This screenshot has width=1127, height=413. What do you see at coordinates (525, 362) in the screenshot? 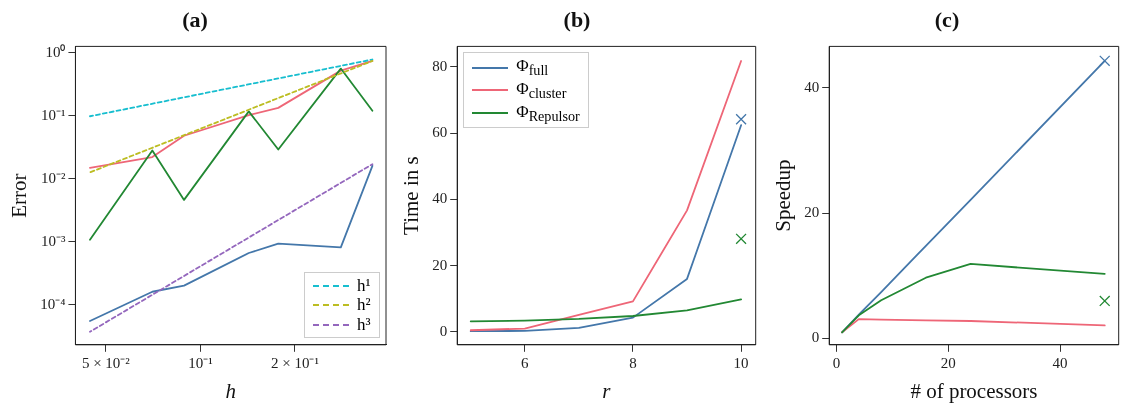
I see `x-tick-label: 6` at bounding box center [525, 362].